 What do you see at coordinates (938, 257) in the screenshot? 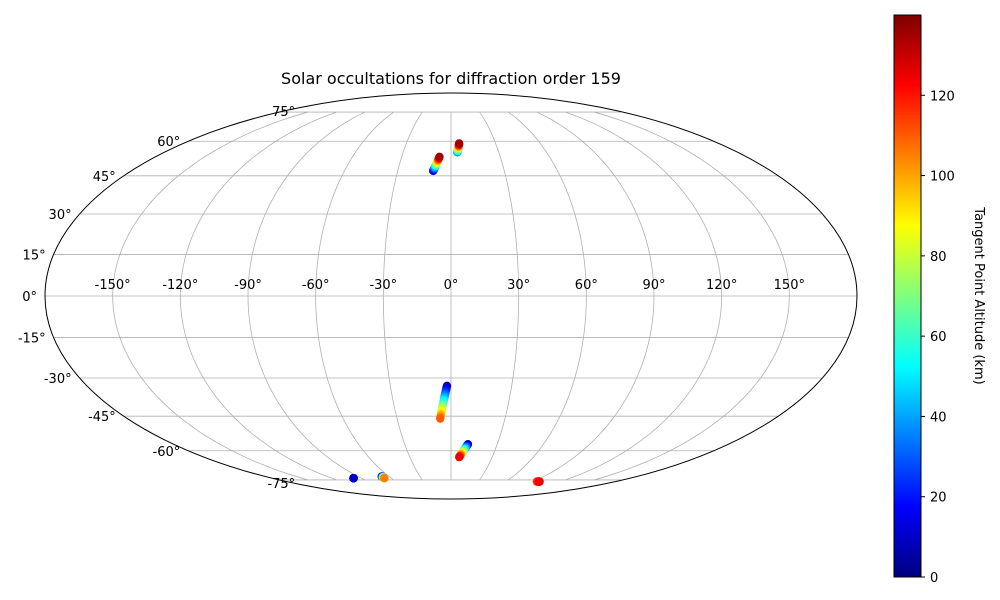
I see `colorbar-tick-label: 80` at bounding box center [938, 257].